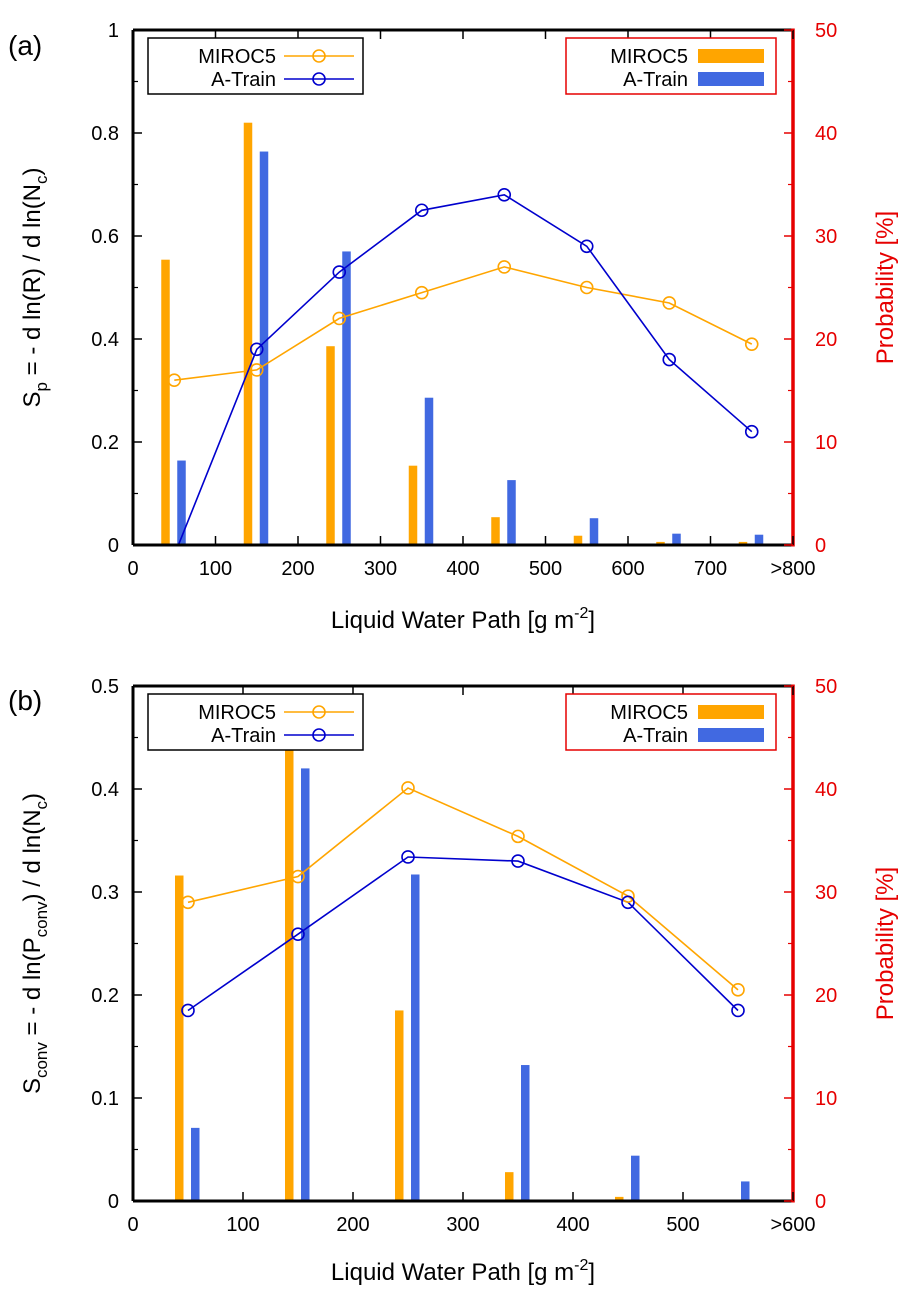  Describe the element at coordinates (452, 620) in the screenshot. I see `x-axis-label-main: Liquid Water Path [g m` at that location.